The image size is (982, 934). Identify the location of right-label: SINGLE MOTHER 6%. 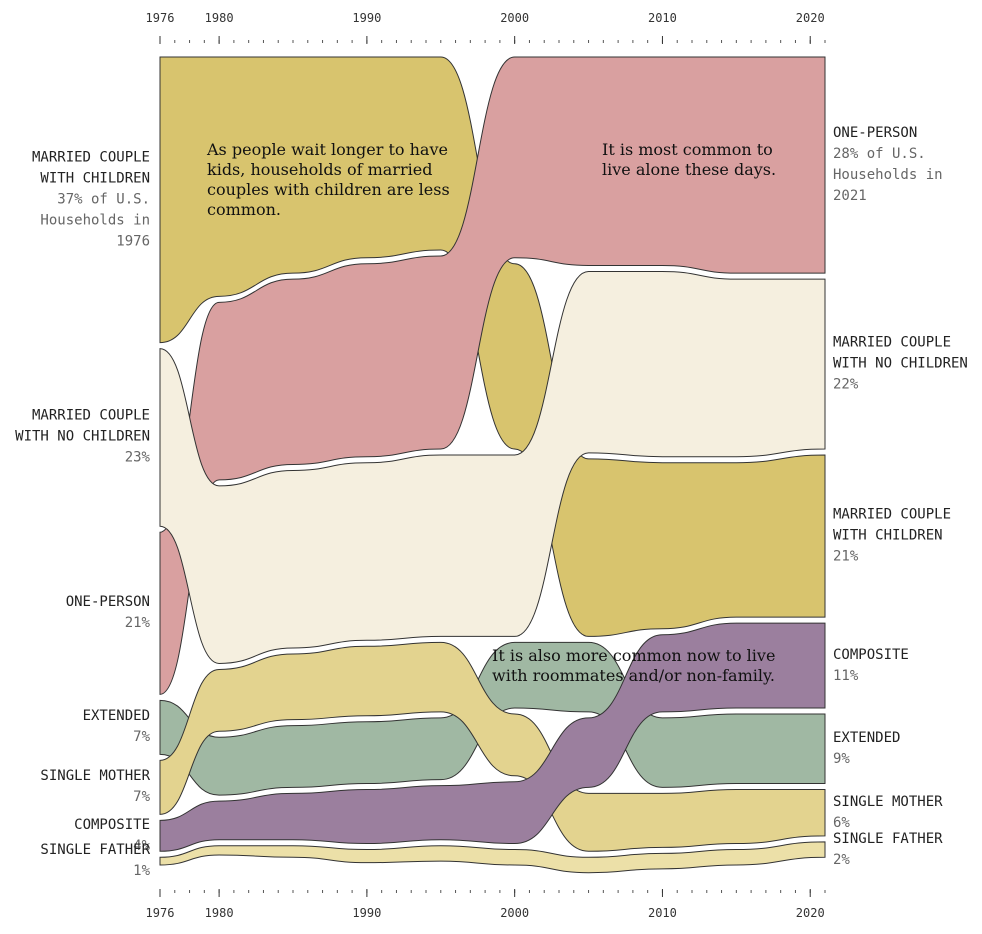
(907, 813).